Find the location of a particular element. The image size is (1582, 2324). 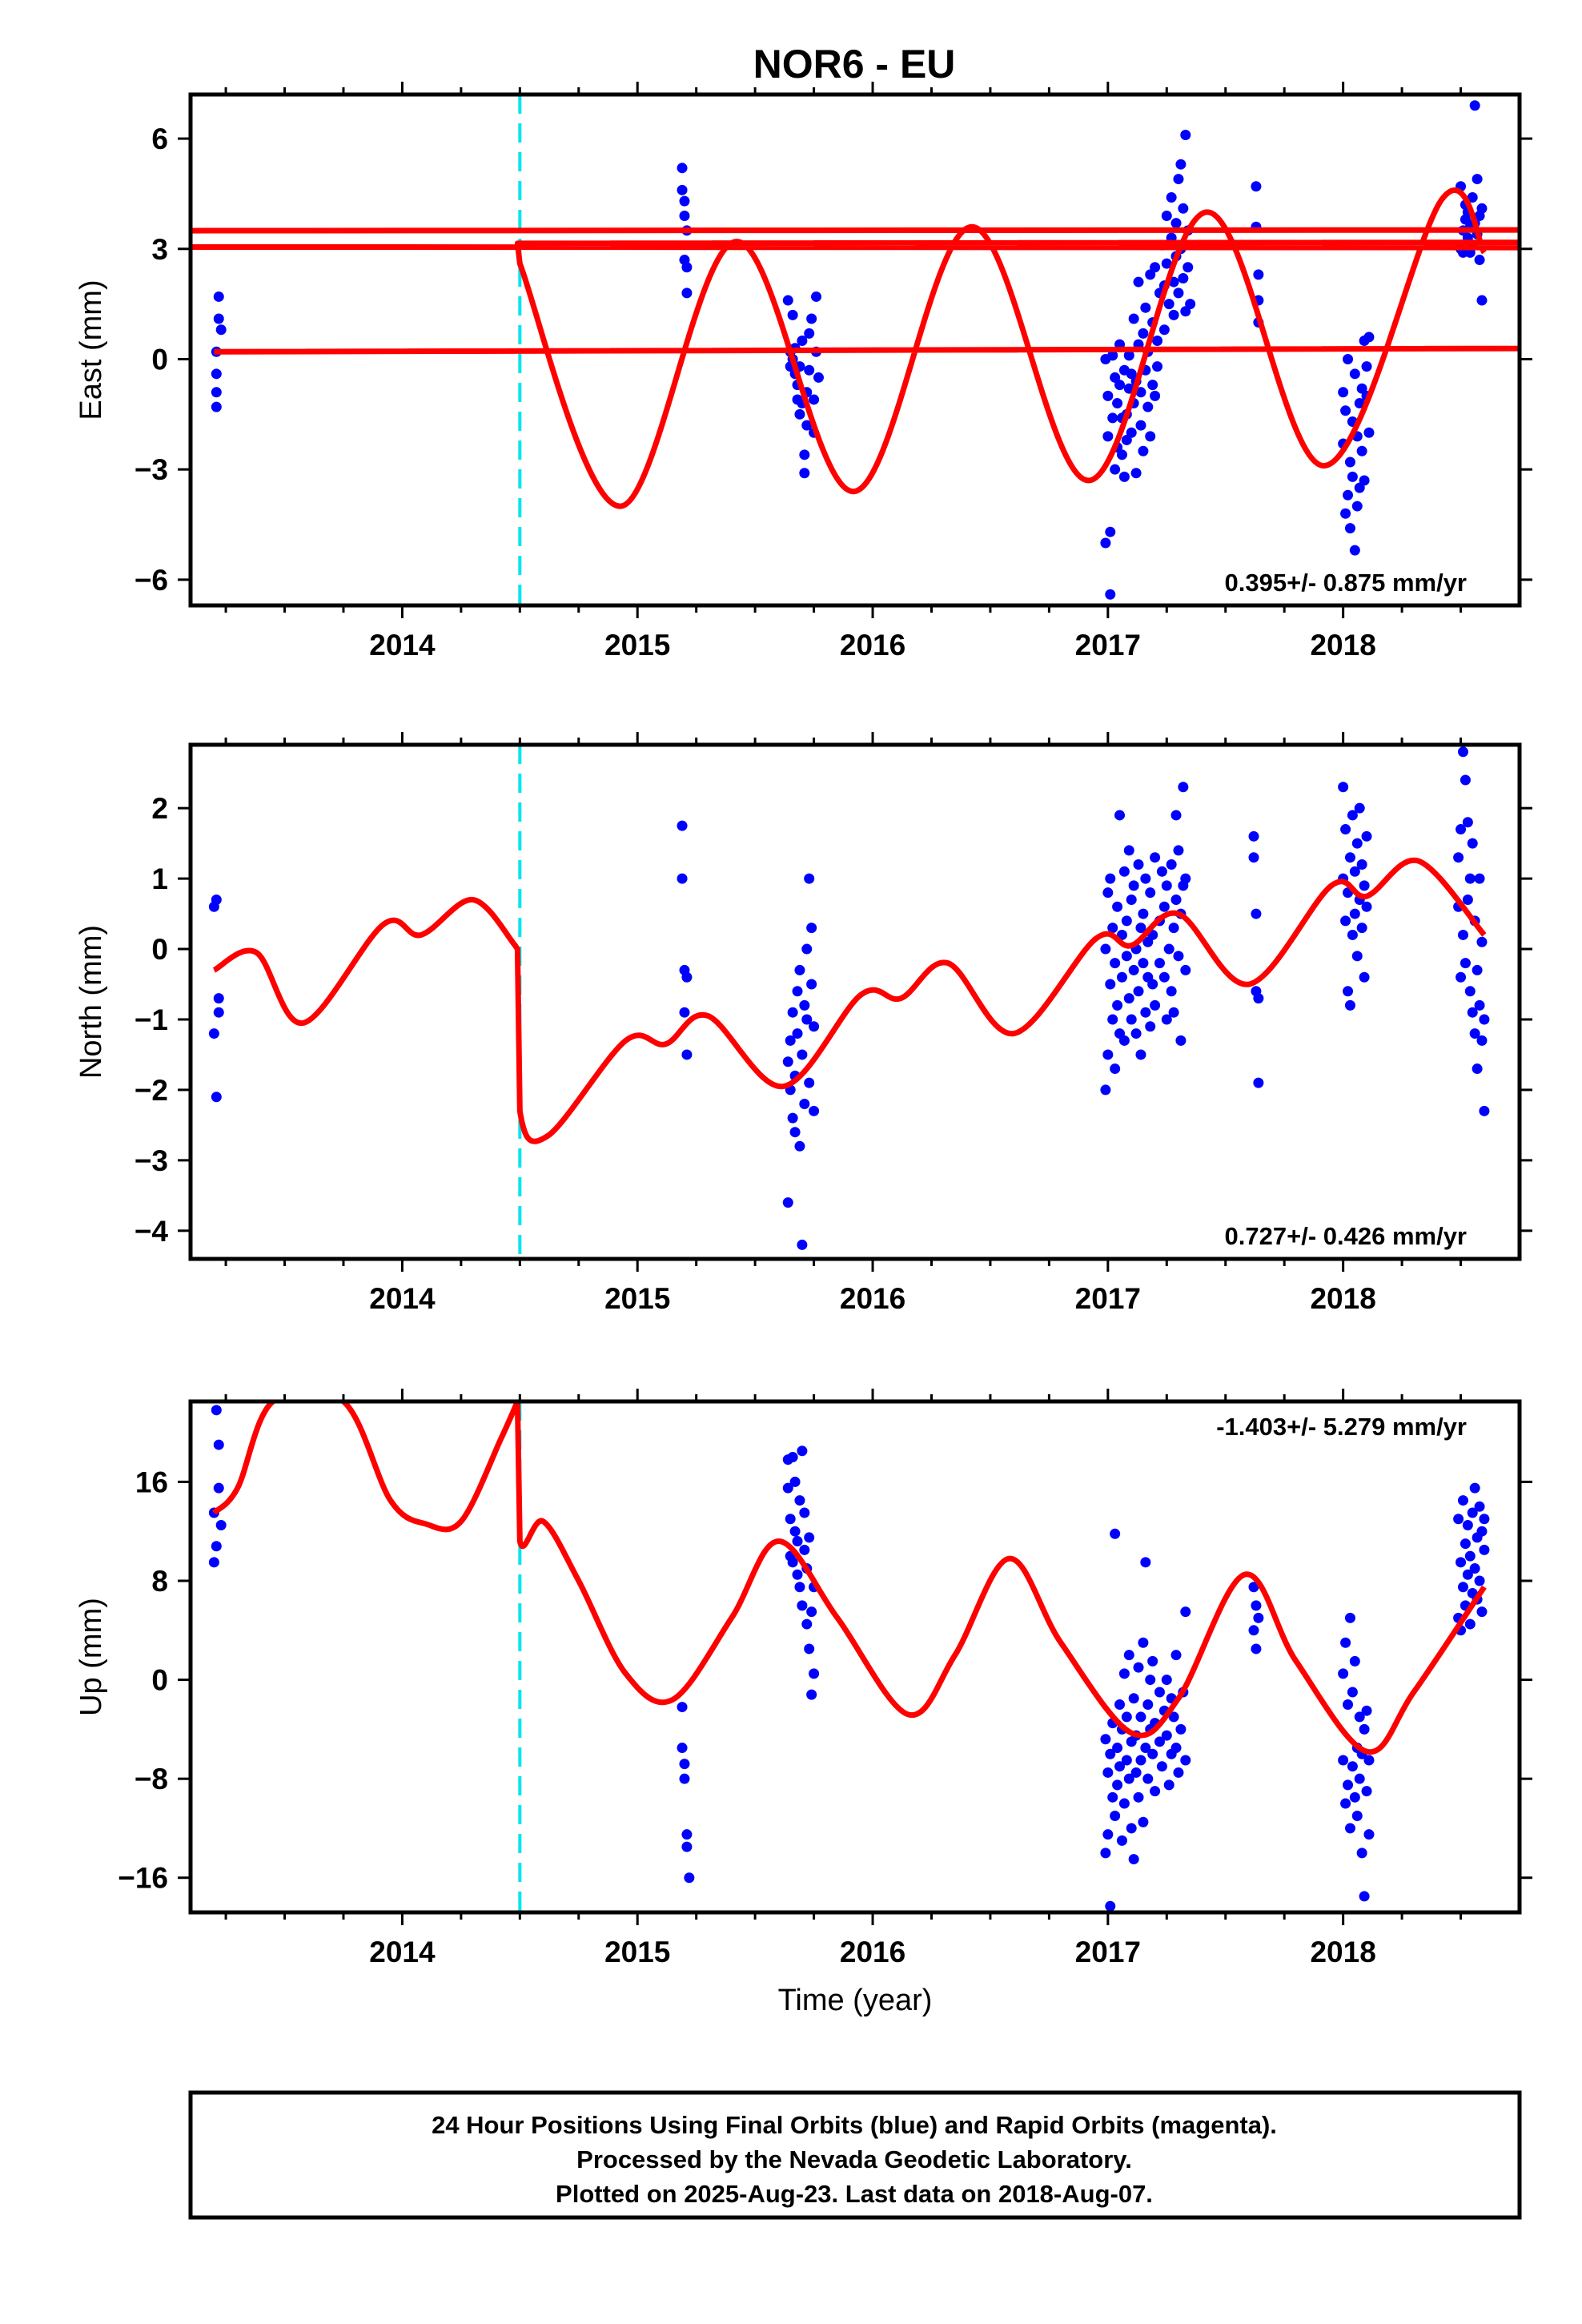

rate-label-north: 0.727+/- 0.426 mm/yr is located at coordinates (1346, 1236).